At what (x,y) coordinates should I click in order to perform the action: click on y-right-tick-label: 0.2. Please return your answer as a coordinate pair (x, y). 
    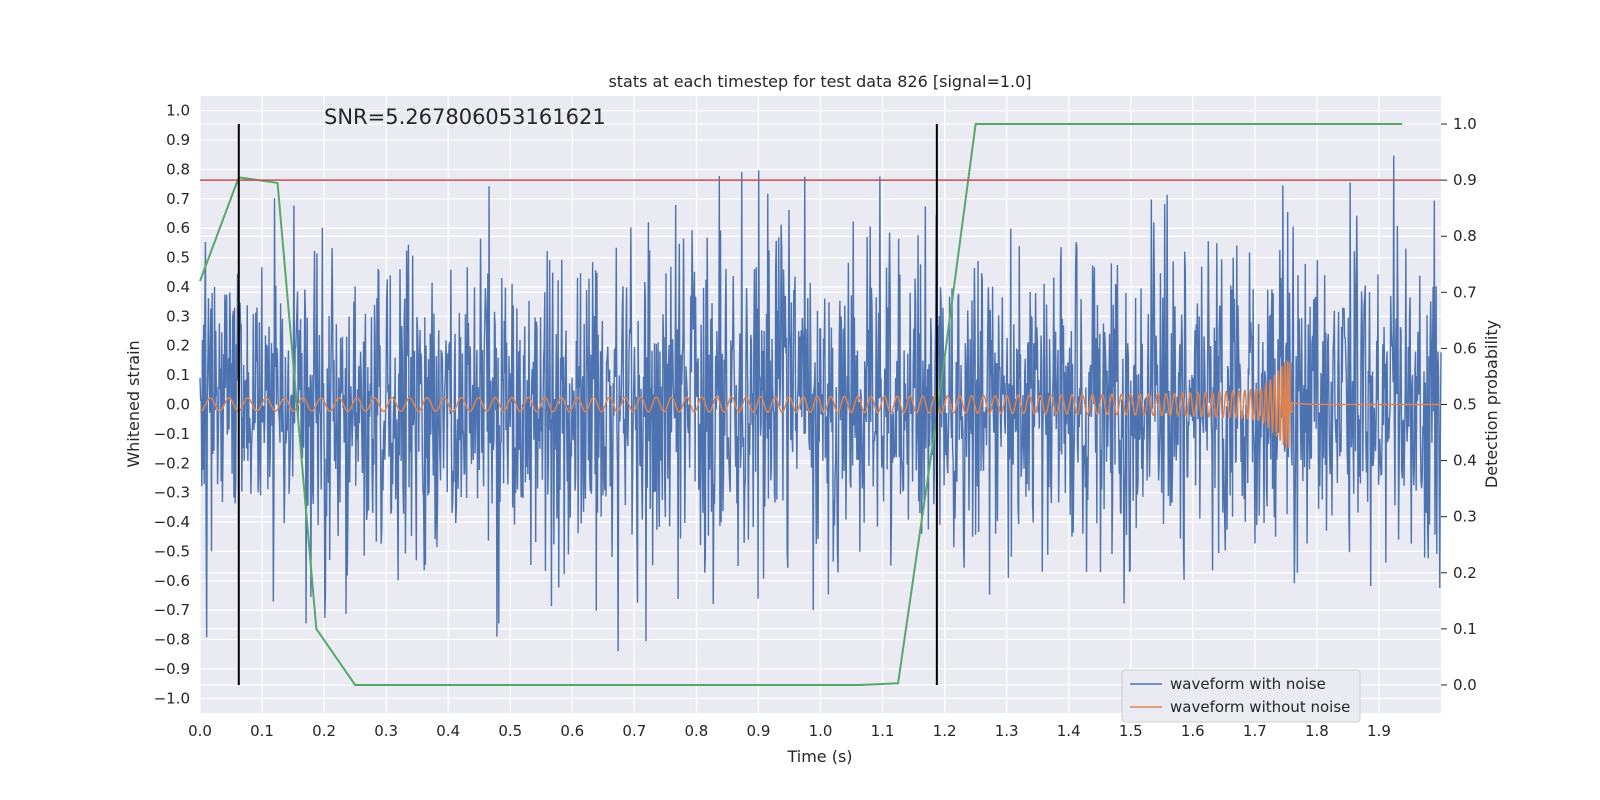
    Looking at the image, I should click on (1465, 573).